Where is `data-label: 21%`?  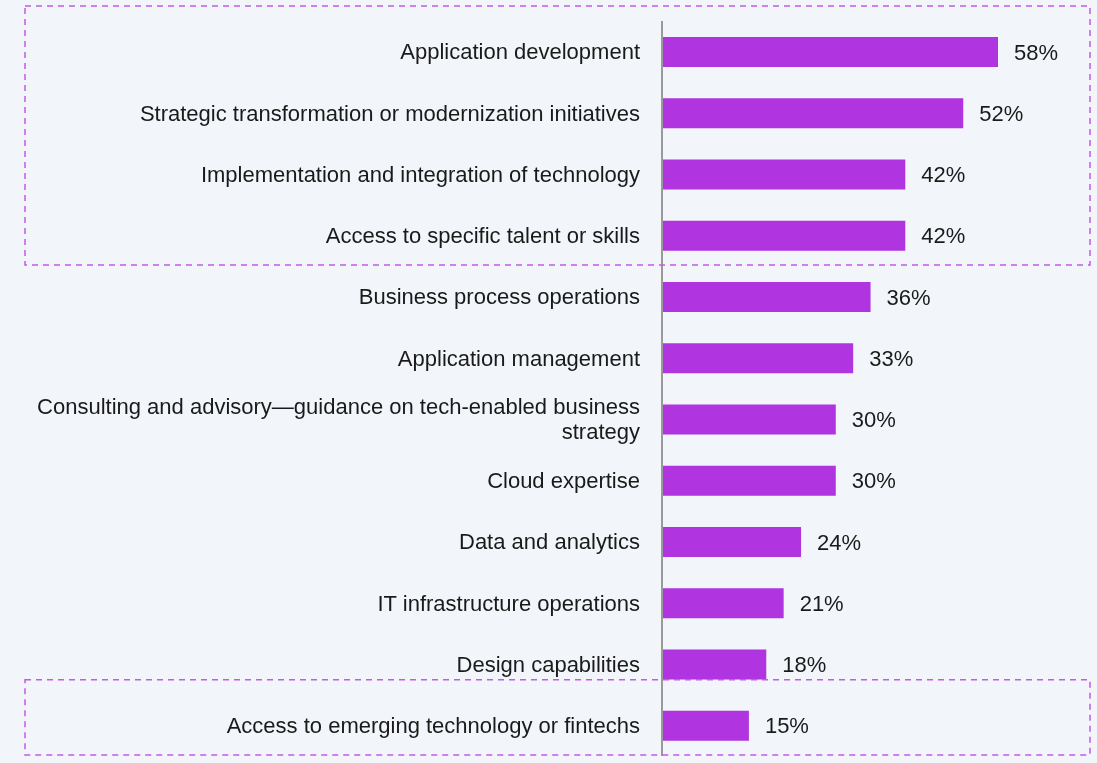
data-label: 21% is located at coordinates (821, 603).